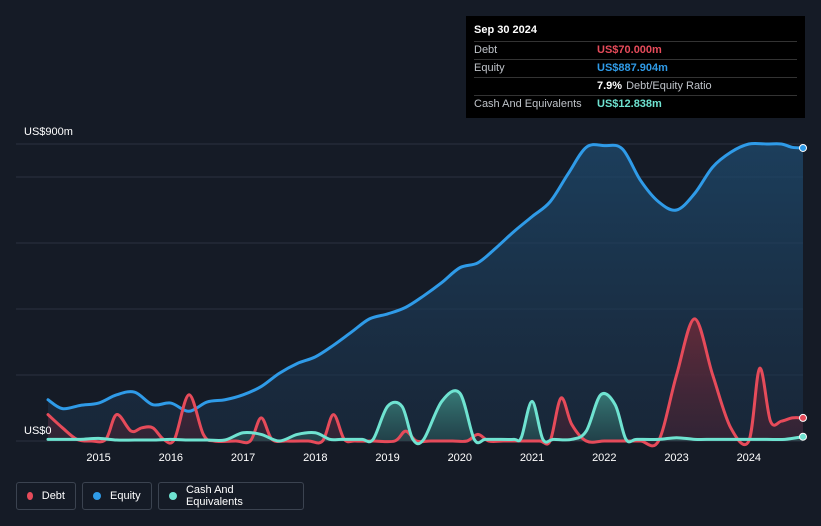 The image size is (821, 526). What do you see at coordinates (803, 417) in the screenshot?
I see `debt-endpoint` at bounding box center [803, 417].